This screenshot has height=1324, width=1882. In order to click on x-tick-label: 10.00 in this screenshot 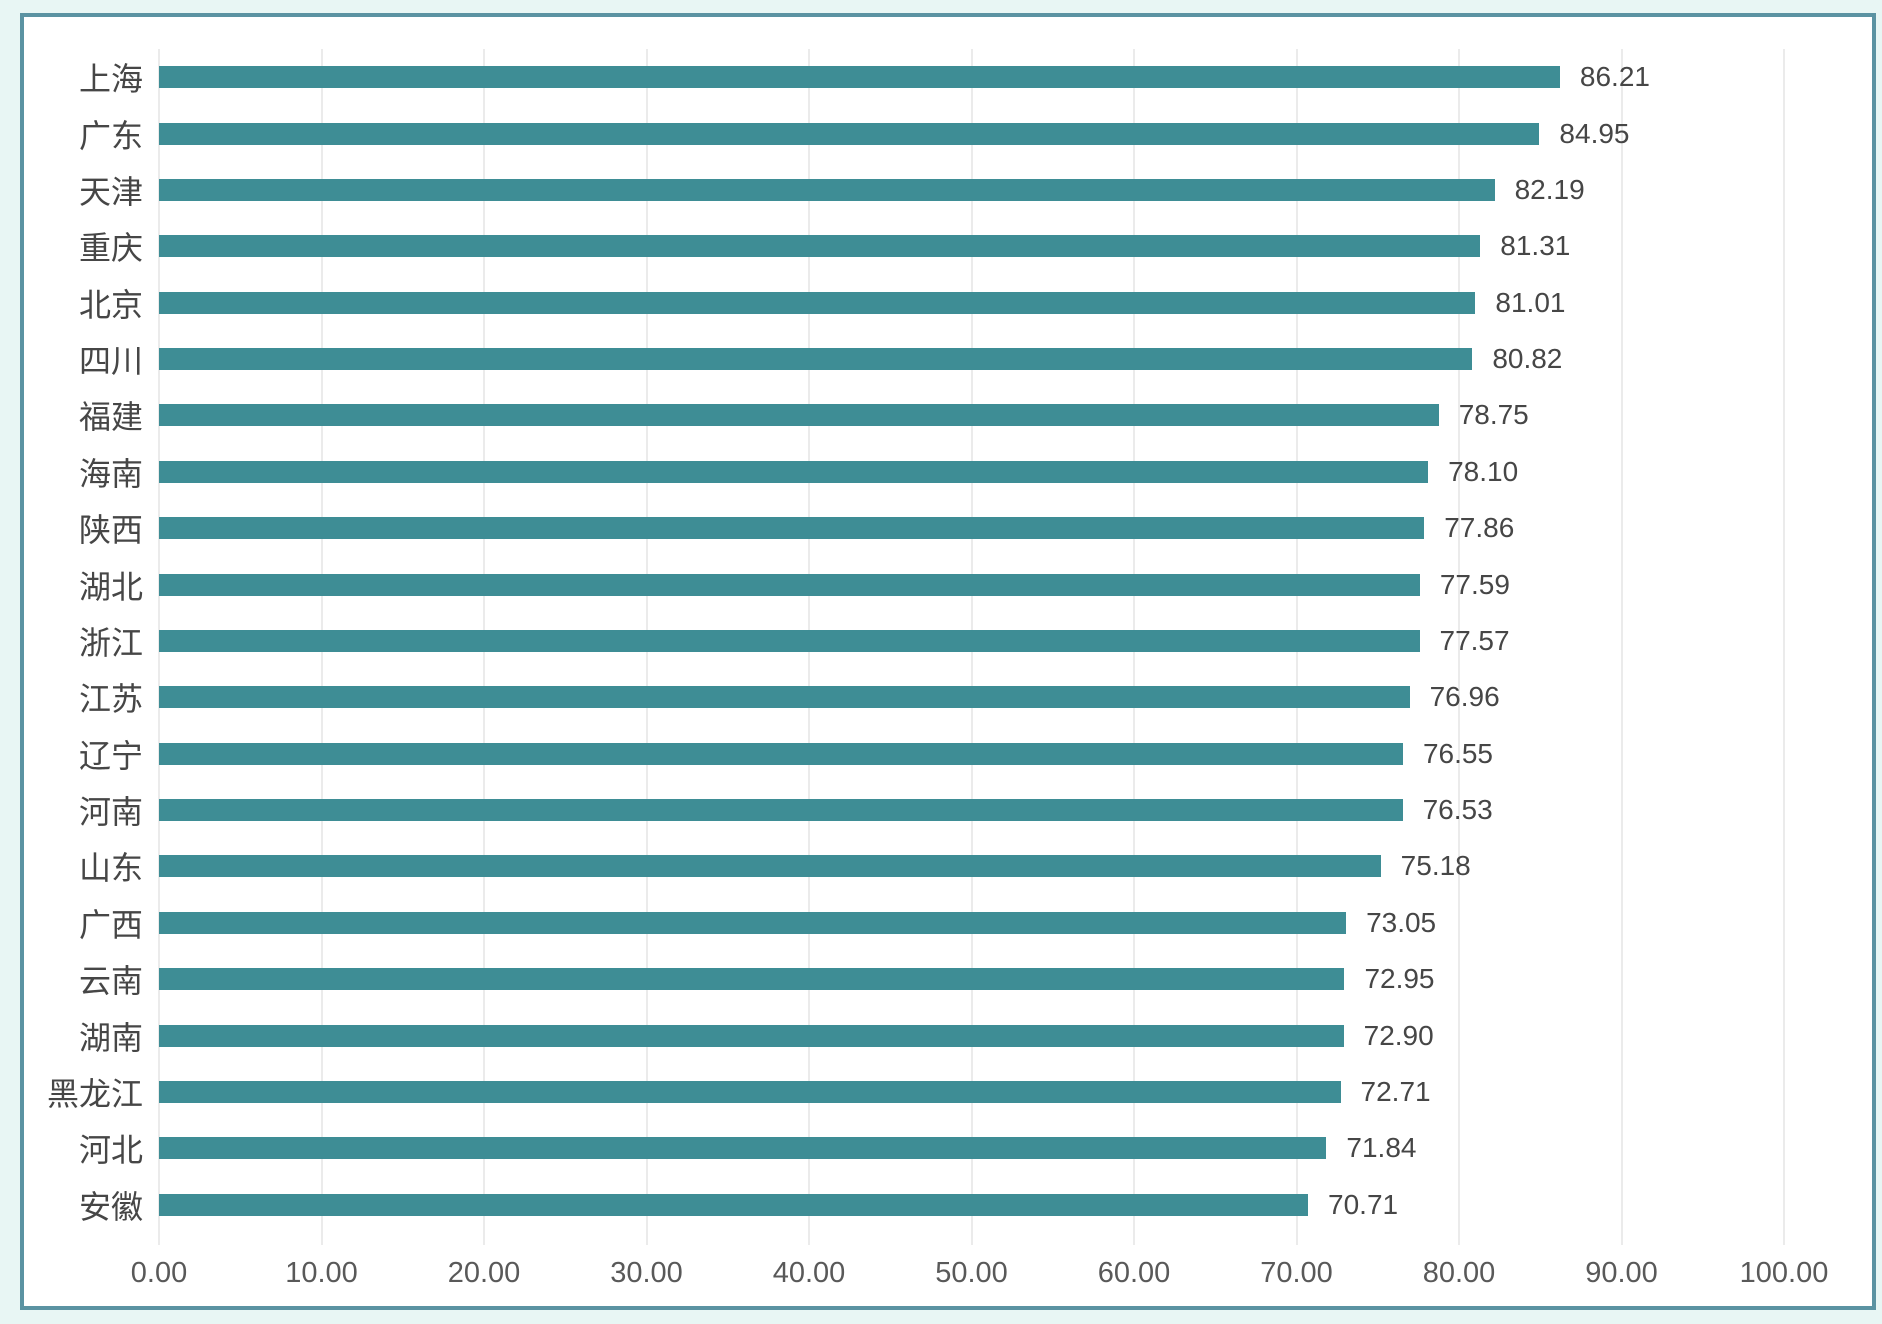, I will do `click(321, 1273)`.